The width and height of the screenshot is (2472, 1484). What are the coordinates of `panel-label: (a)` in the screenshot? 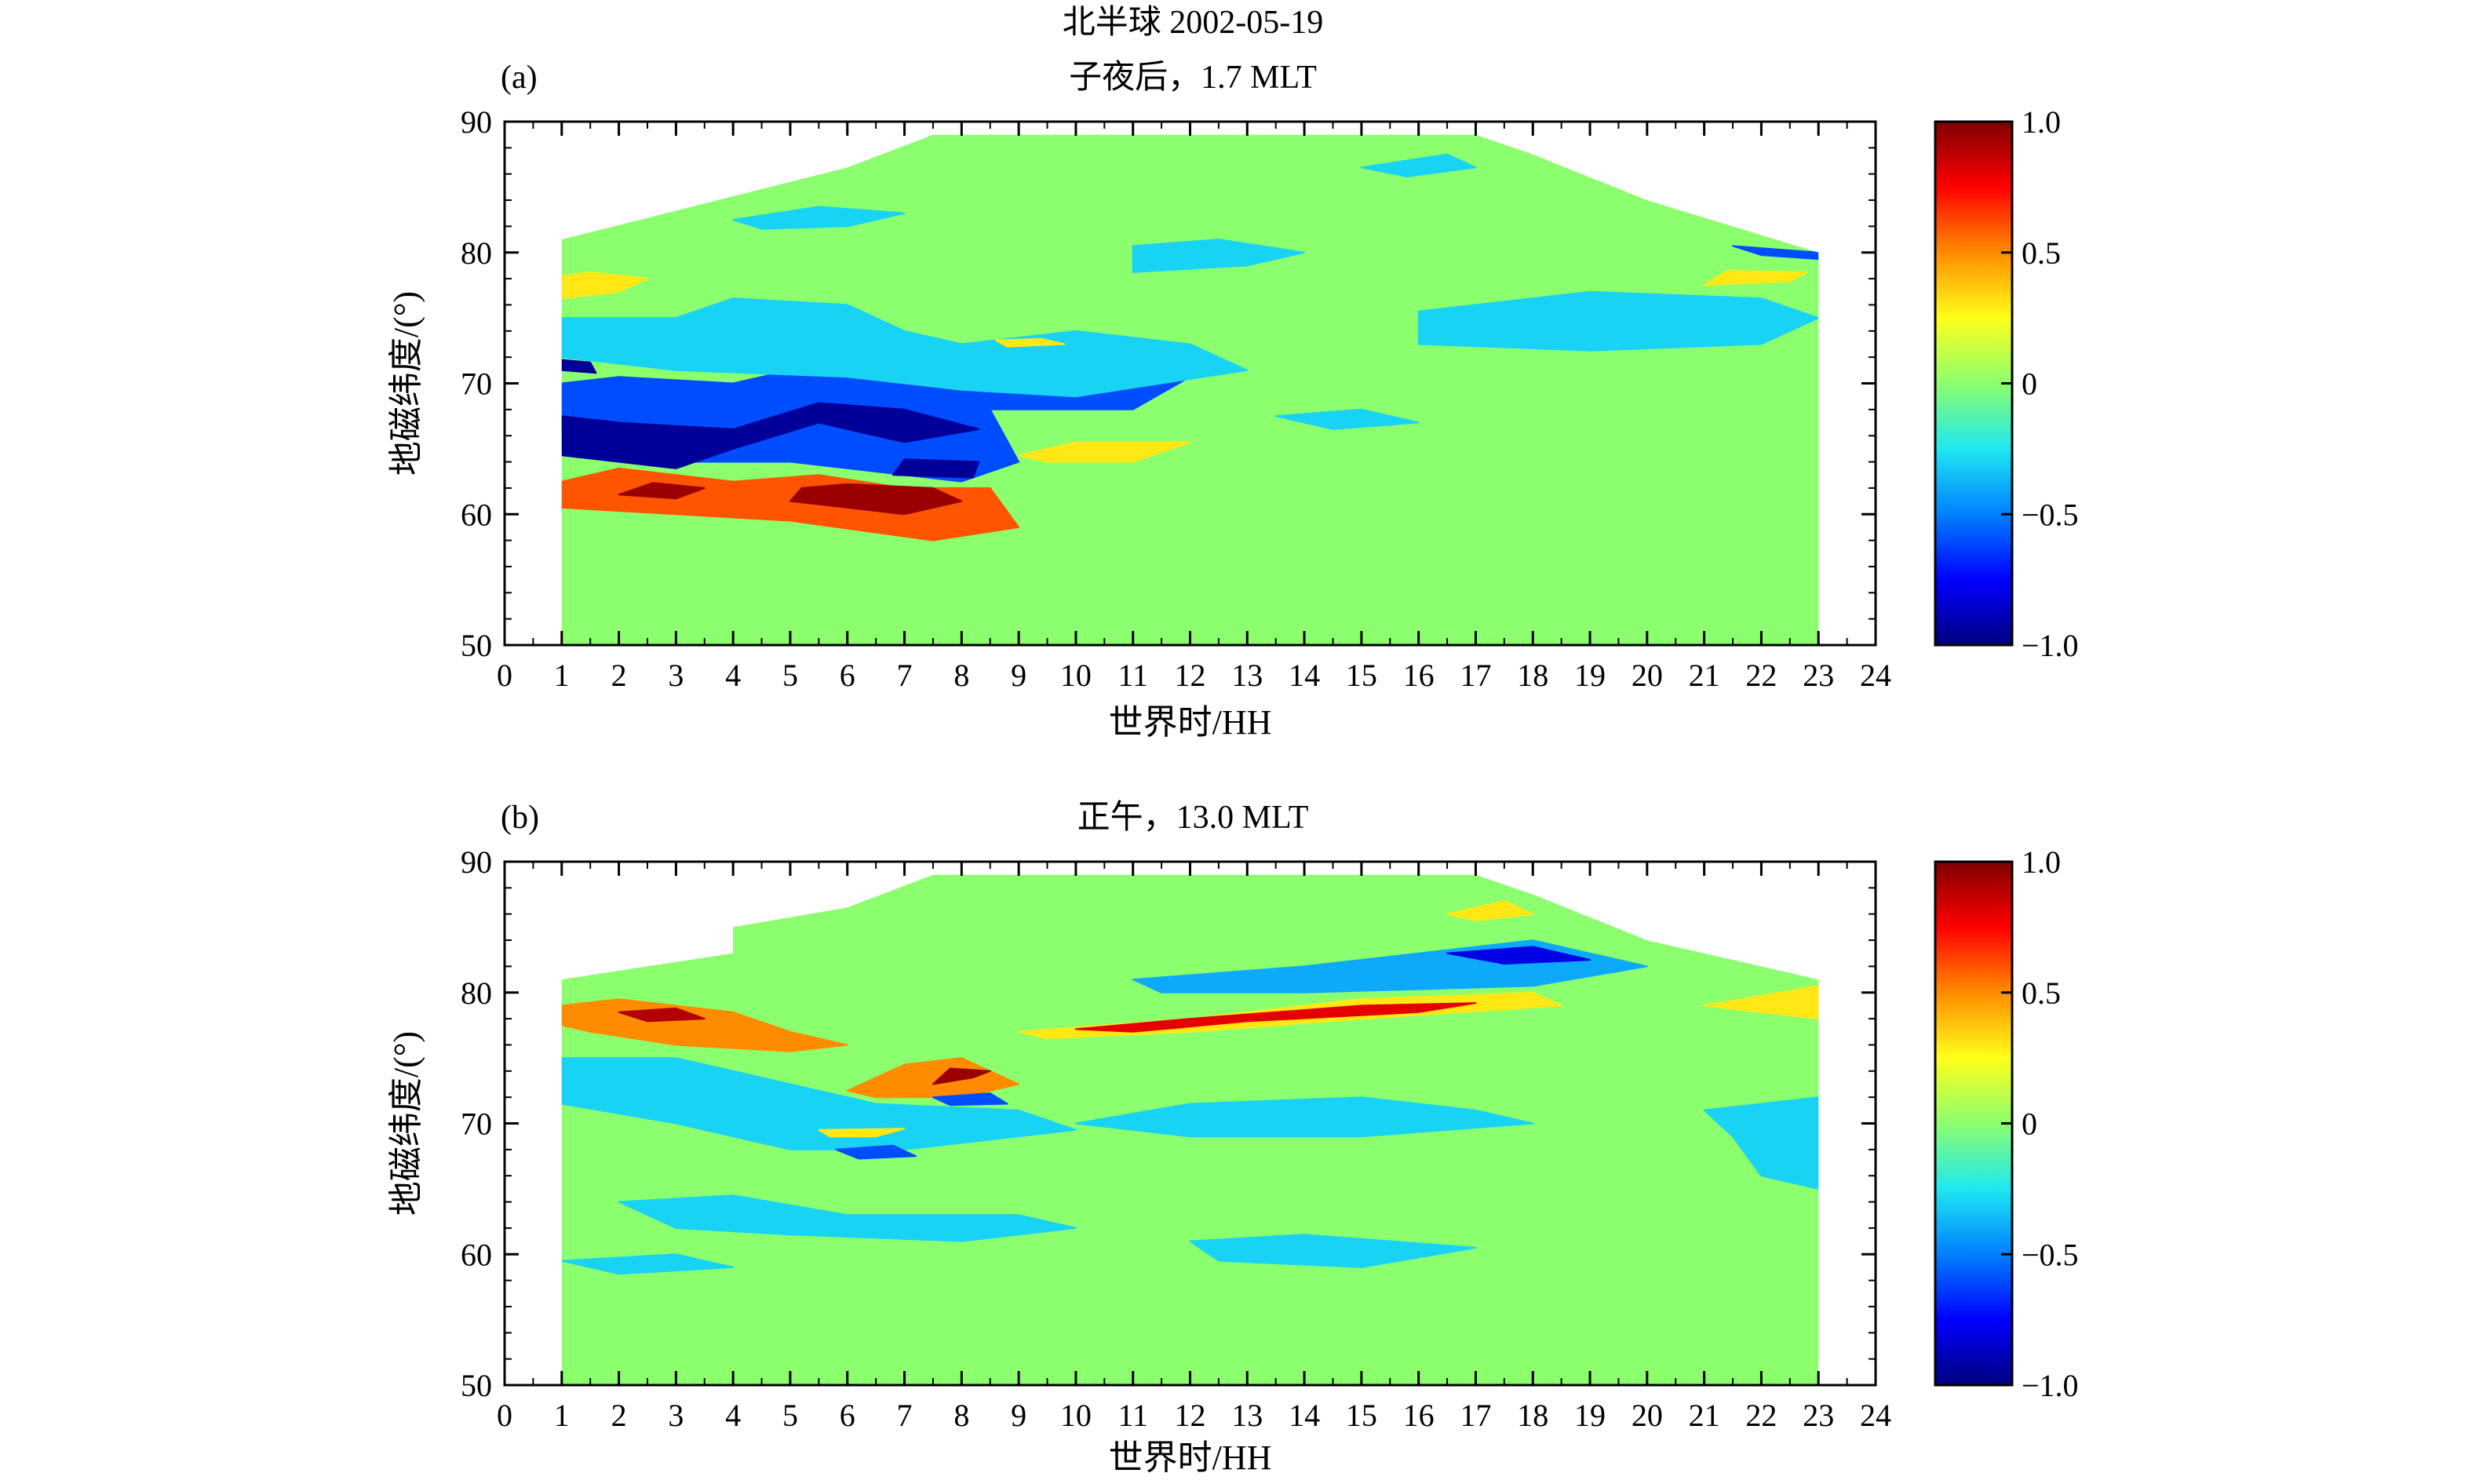 It's located at (519, 78).